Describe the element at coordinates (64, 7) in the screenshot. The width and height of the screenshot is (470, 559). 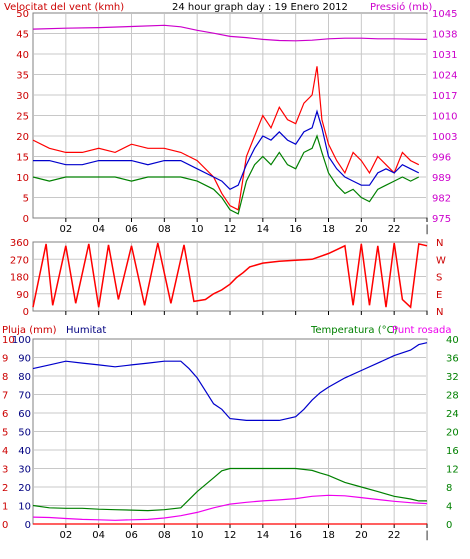
I see `wind-axis-title: Velocitat del vent (kmh)` at that location.